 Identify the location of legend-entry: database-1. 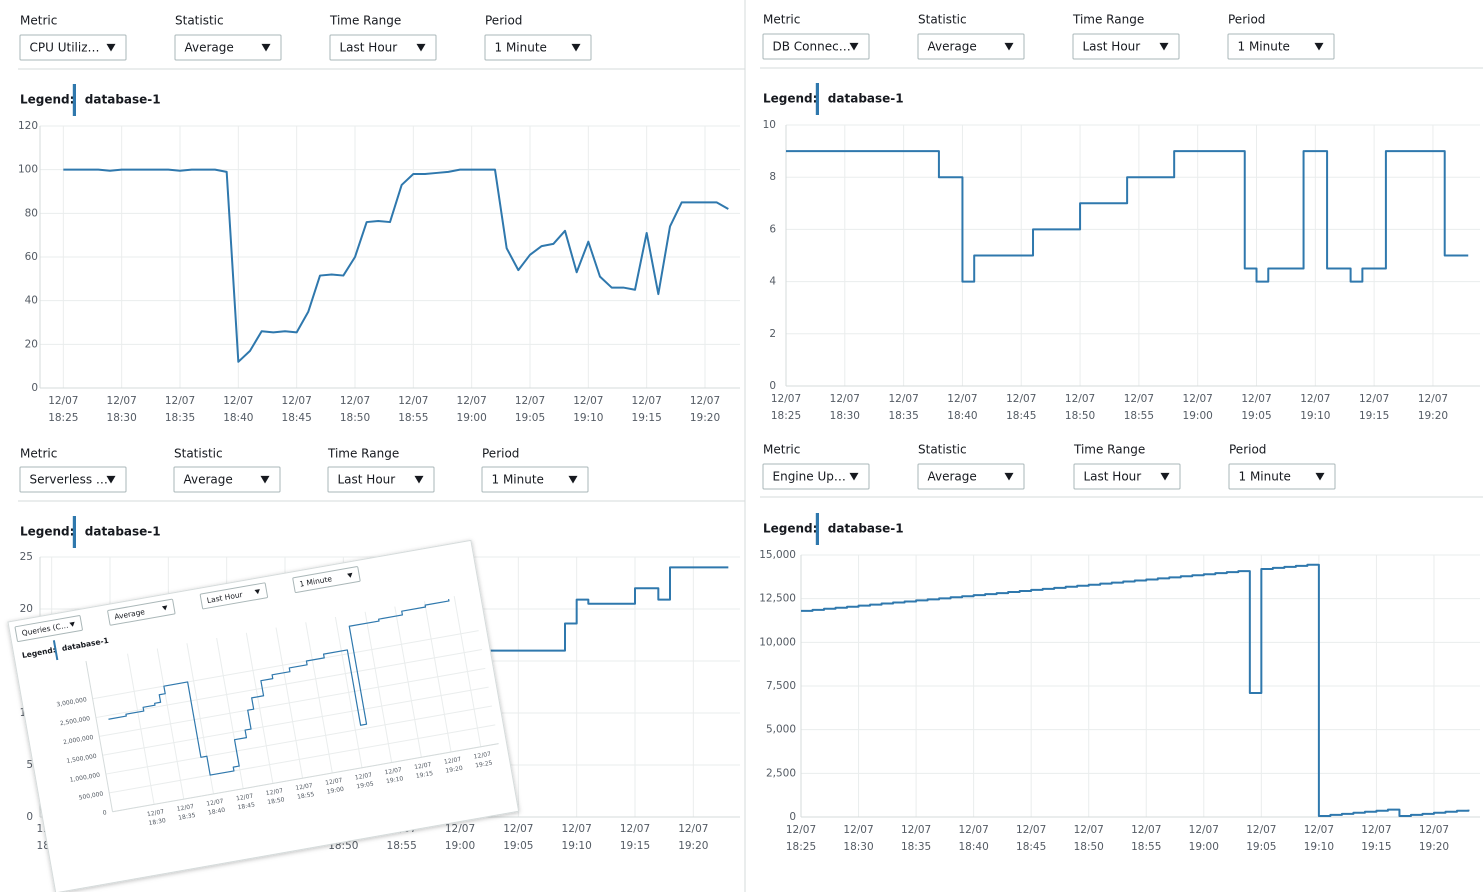
(866, 529).